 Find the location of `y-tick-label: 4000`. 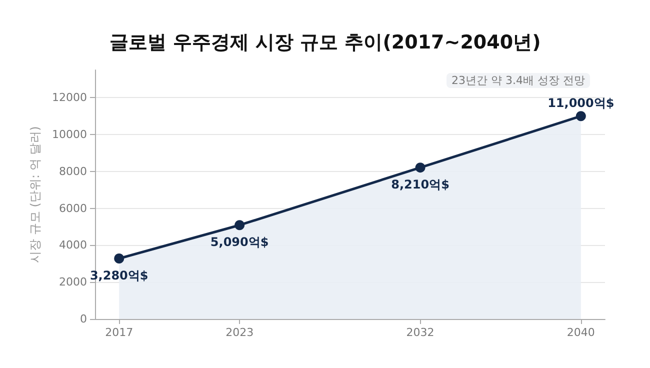

y-tick-label: 4000 is located at coordinates (73, 245).